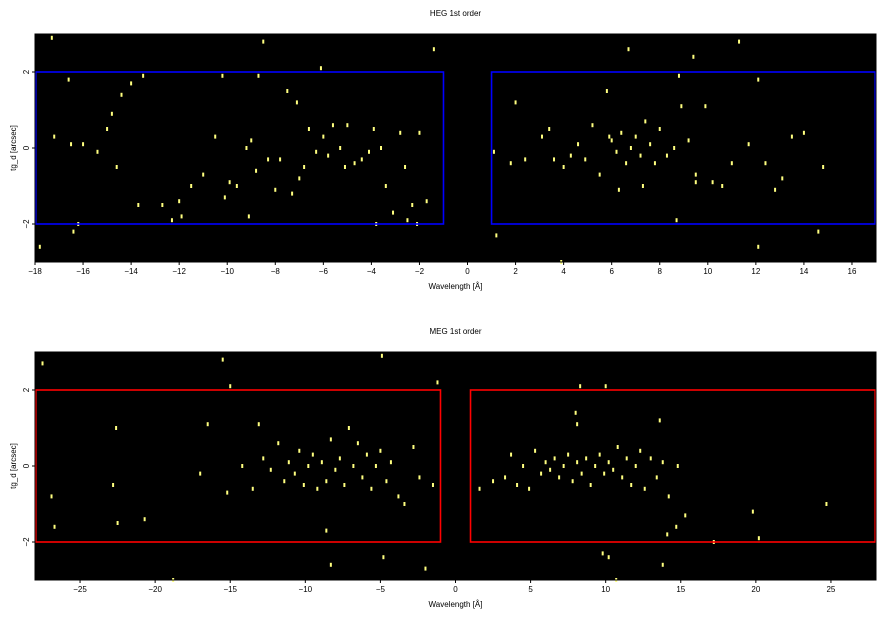 The image size is (886, 636). Describe the element at coordinates (381, 589) in the screenshot. I see `meg-x-tick-label: −5` at that location.